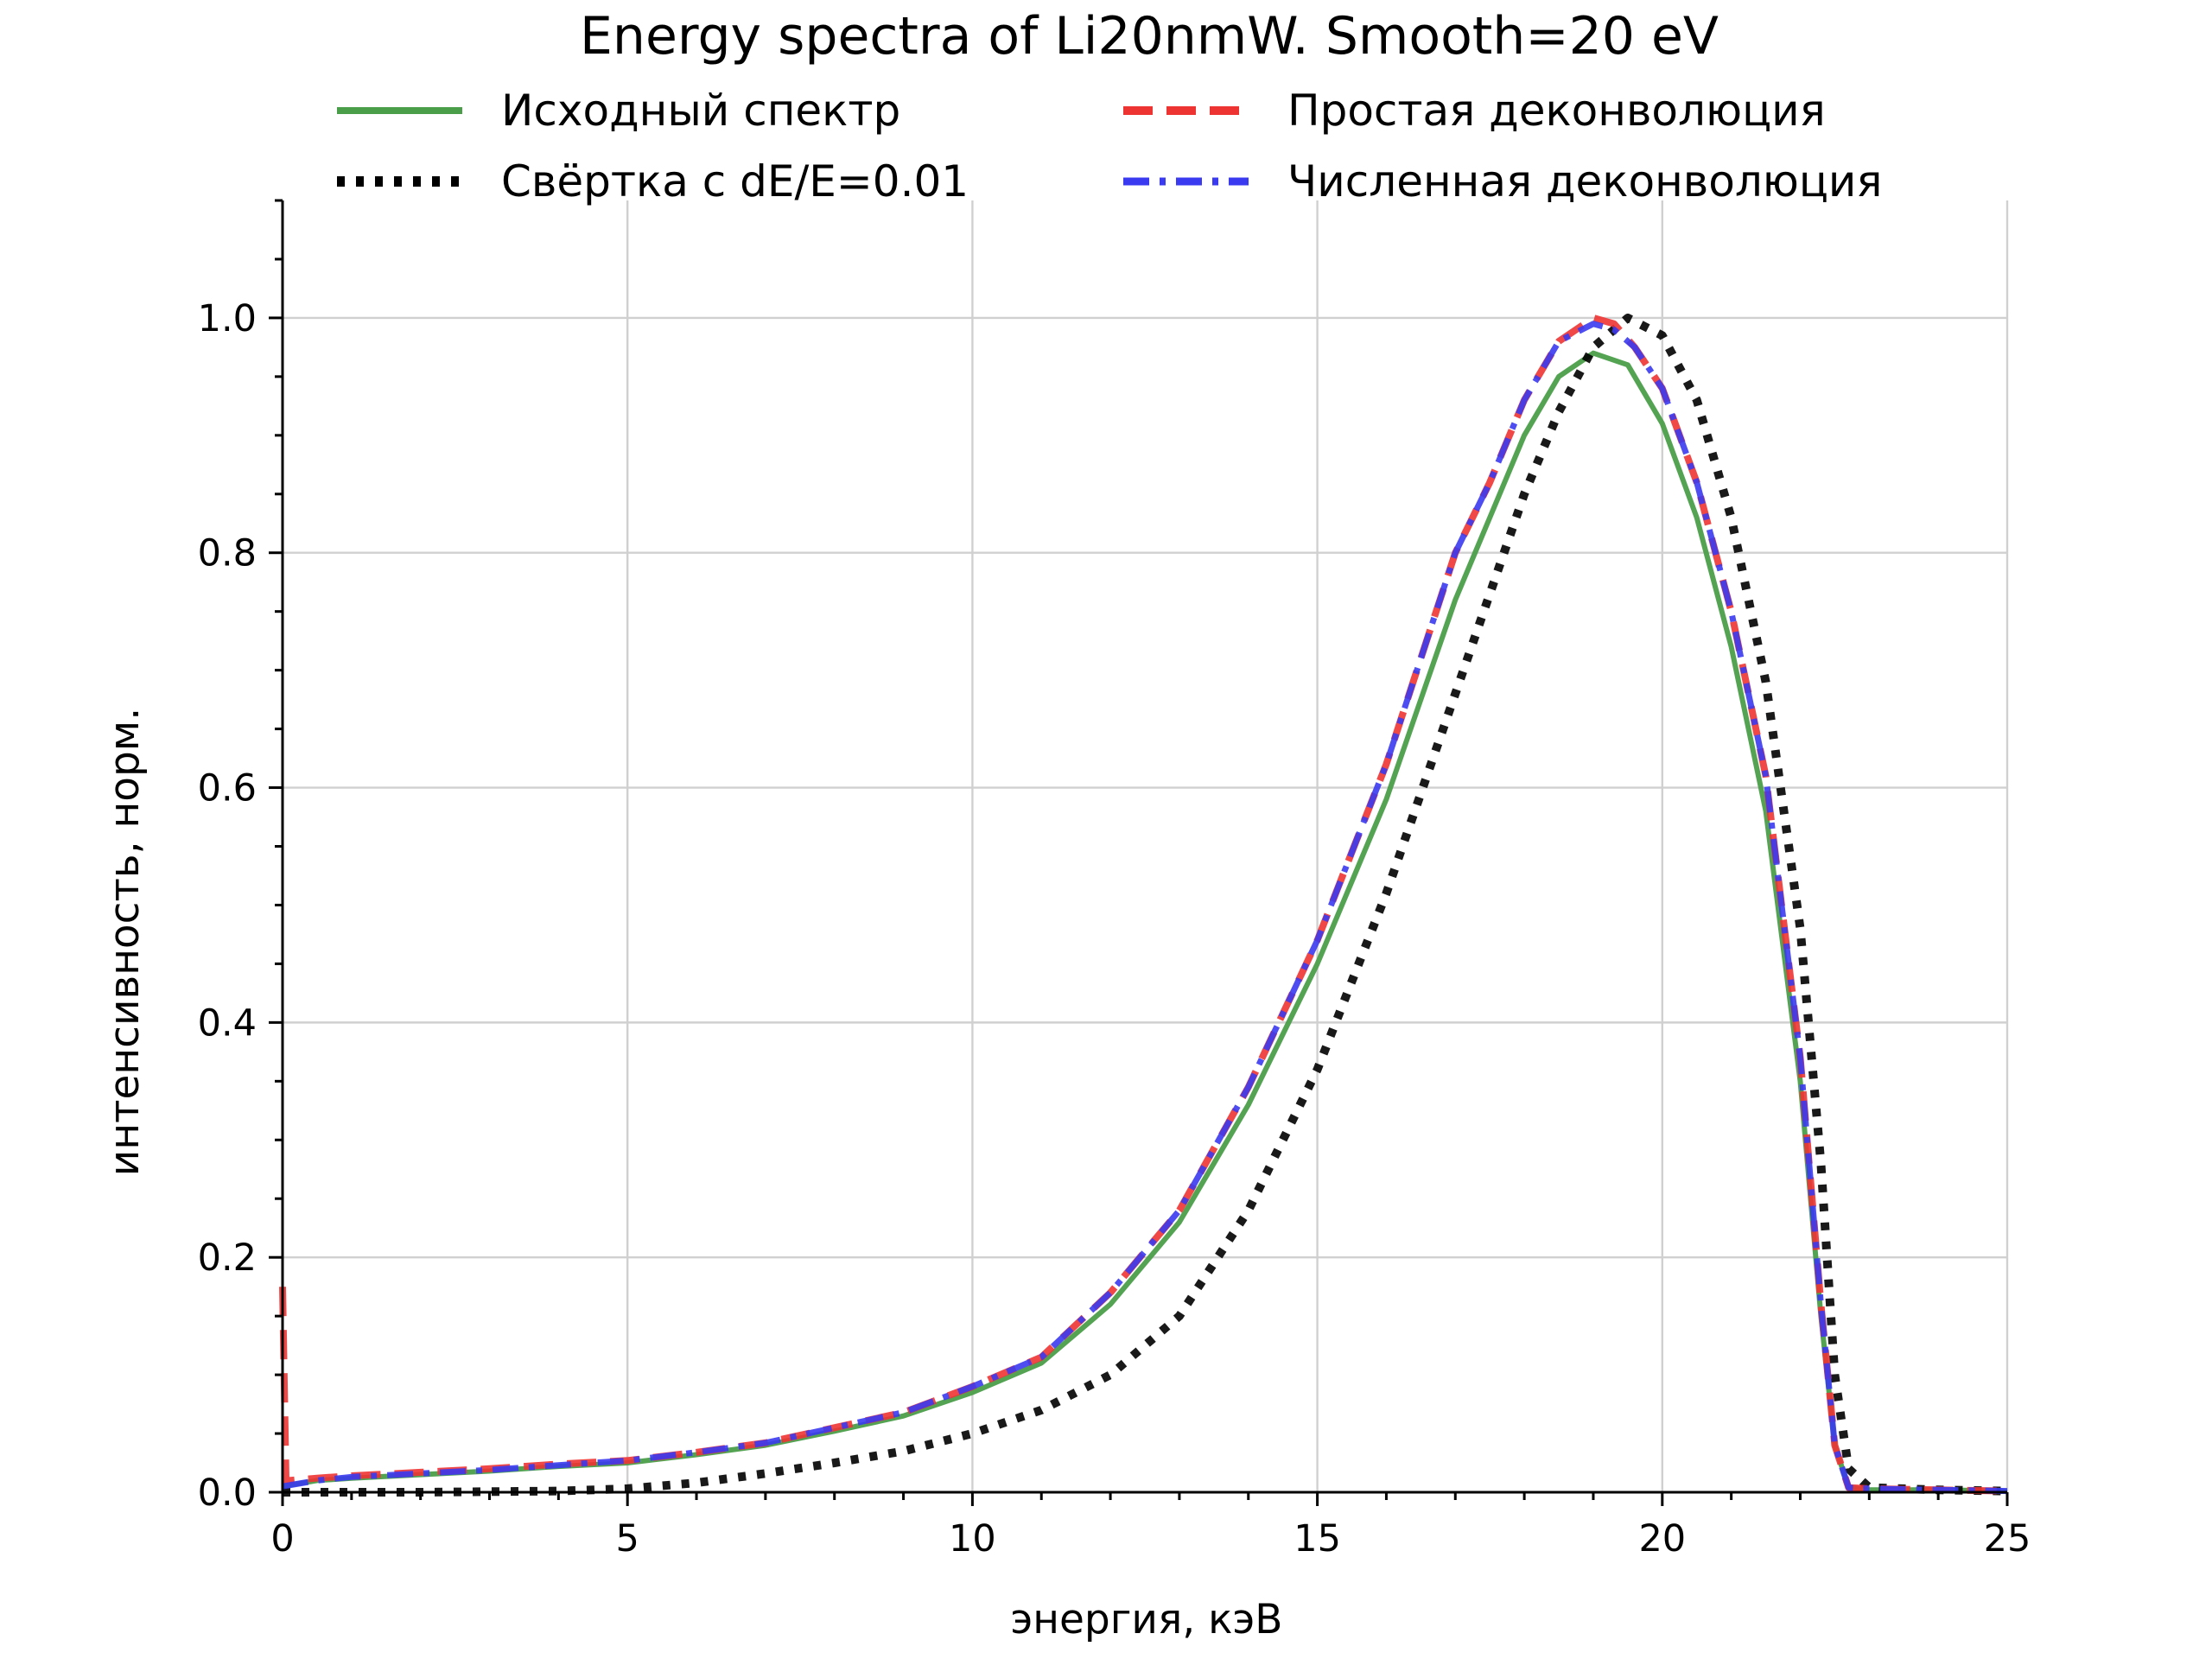 The height and width of the screenshot is (1659, 2212). Describe the element at coordinates (227, 788) in the screenshot. I see `y-tick-label: 0.6` at that location.